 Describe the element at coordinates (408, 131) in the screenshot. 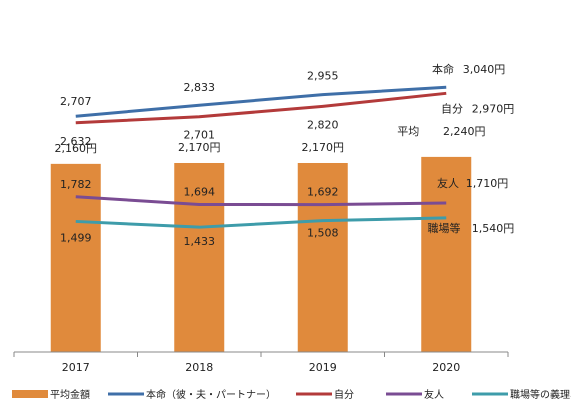

I see `bar-series-label: 平均` at that location.